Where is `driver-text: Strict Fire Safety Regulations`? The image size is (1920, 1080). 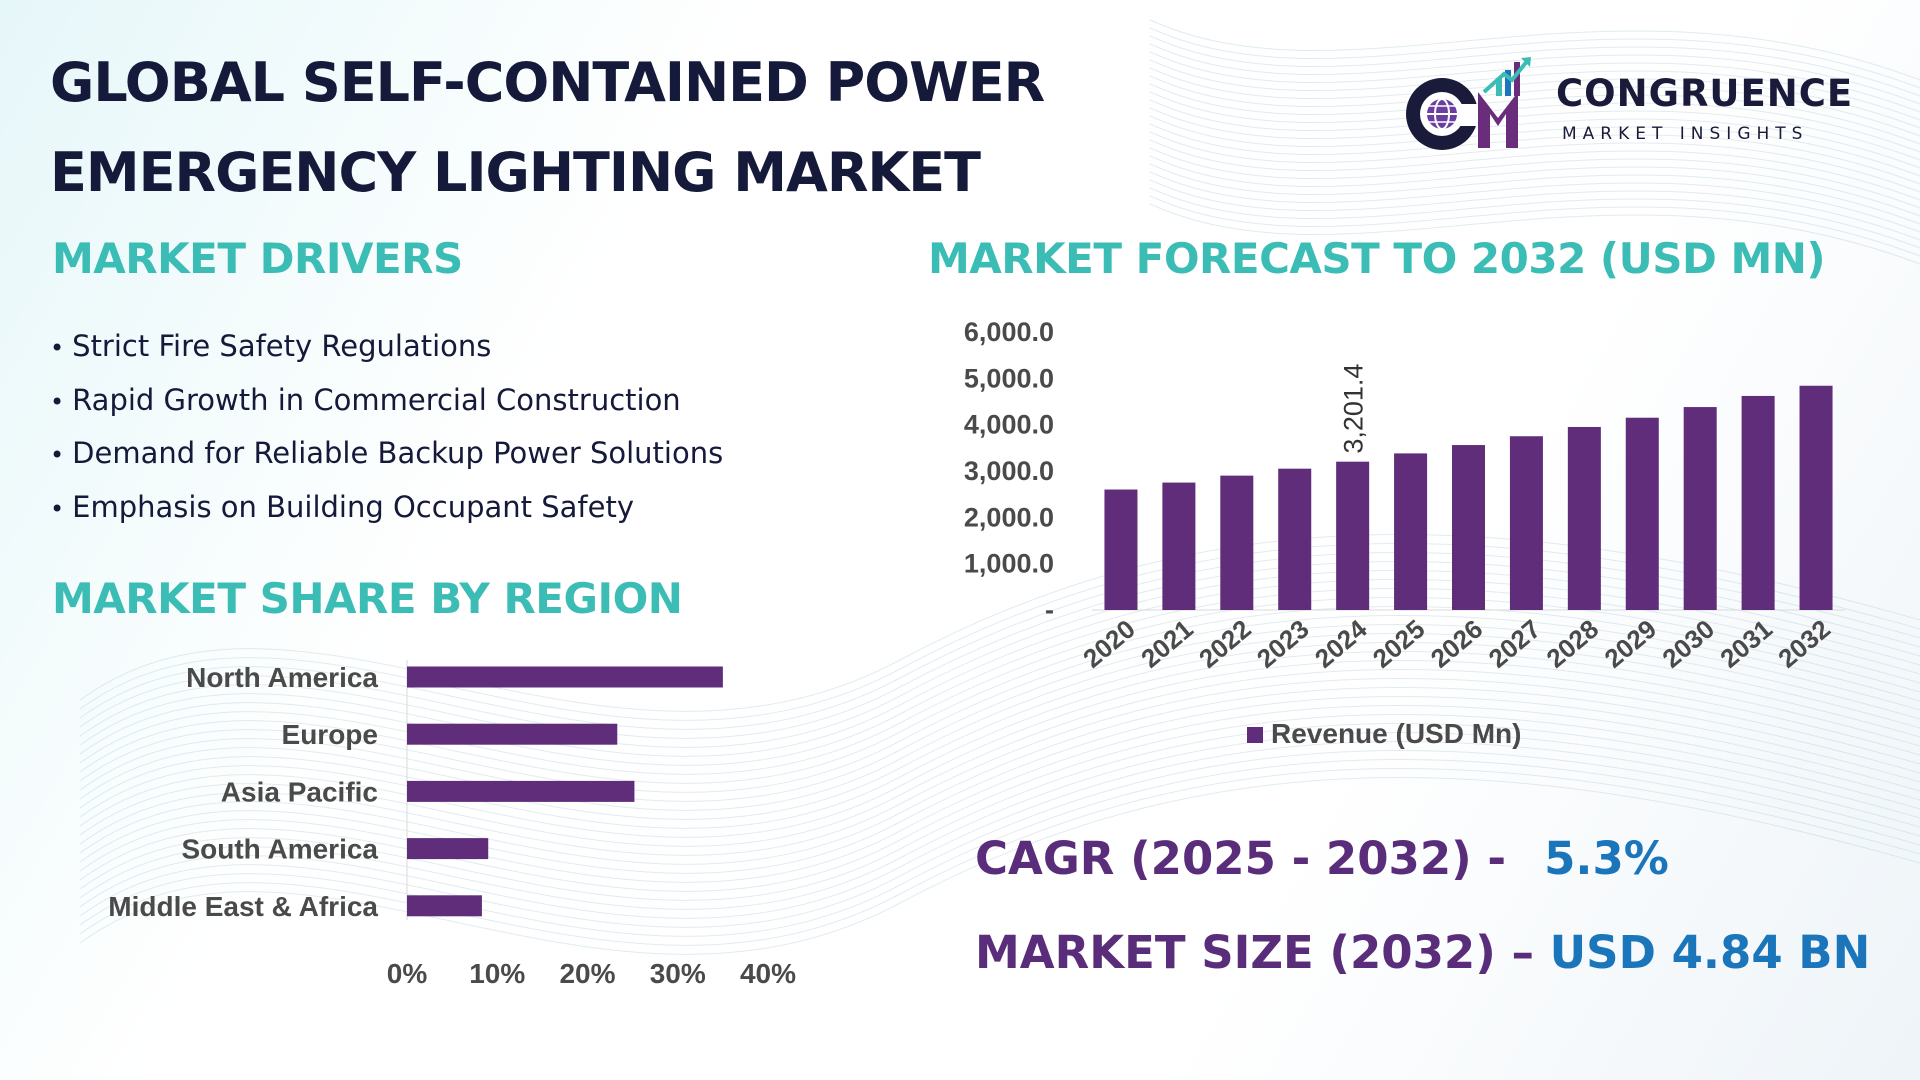
driver-text: Strict Fire Safety Regulations is located at coordinates (282, 346).